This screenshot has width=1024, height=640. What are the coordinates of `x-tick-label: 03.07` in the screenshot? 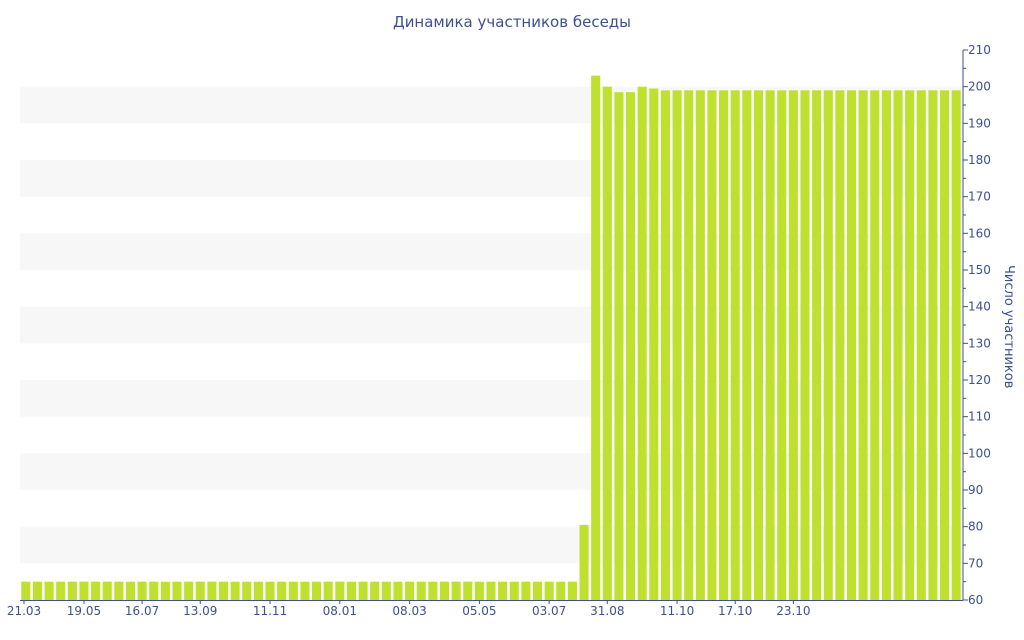 It's located at (549, 611).